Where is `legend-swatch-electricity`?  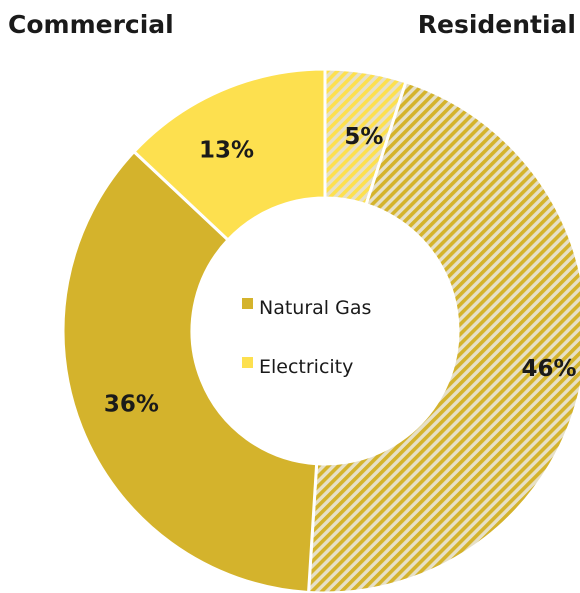 legend-swatch-electricity is located at coordinates (247, 362).